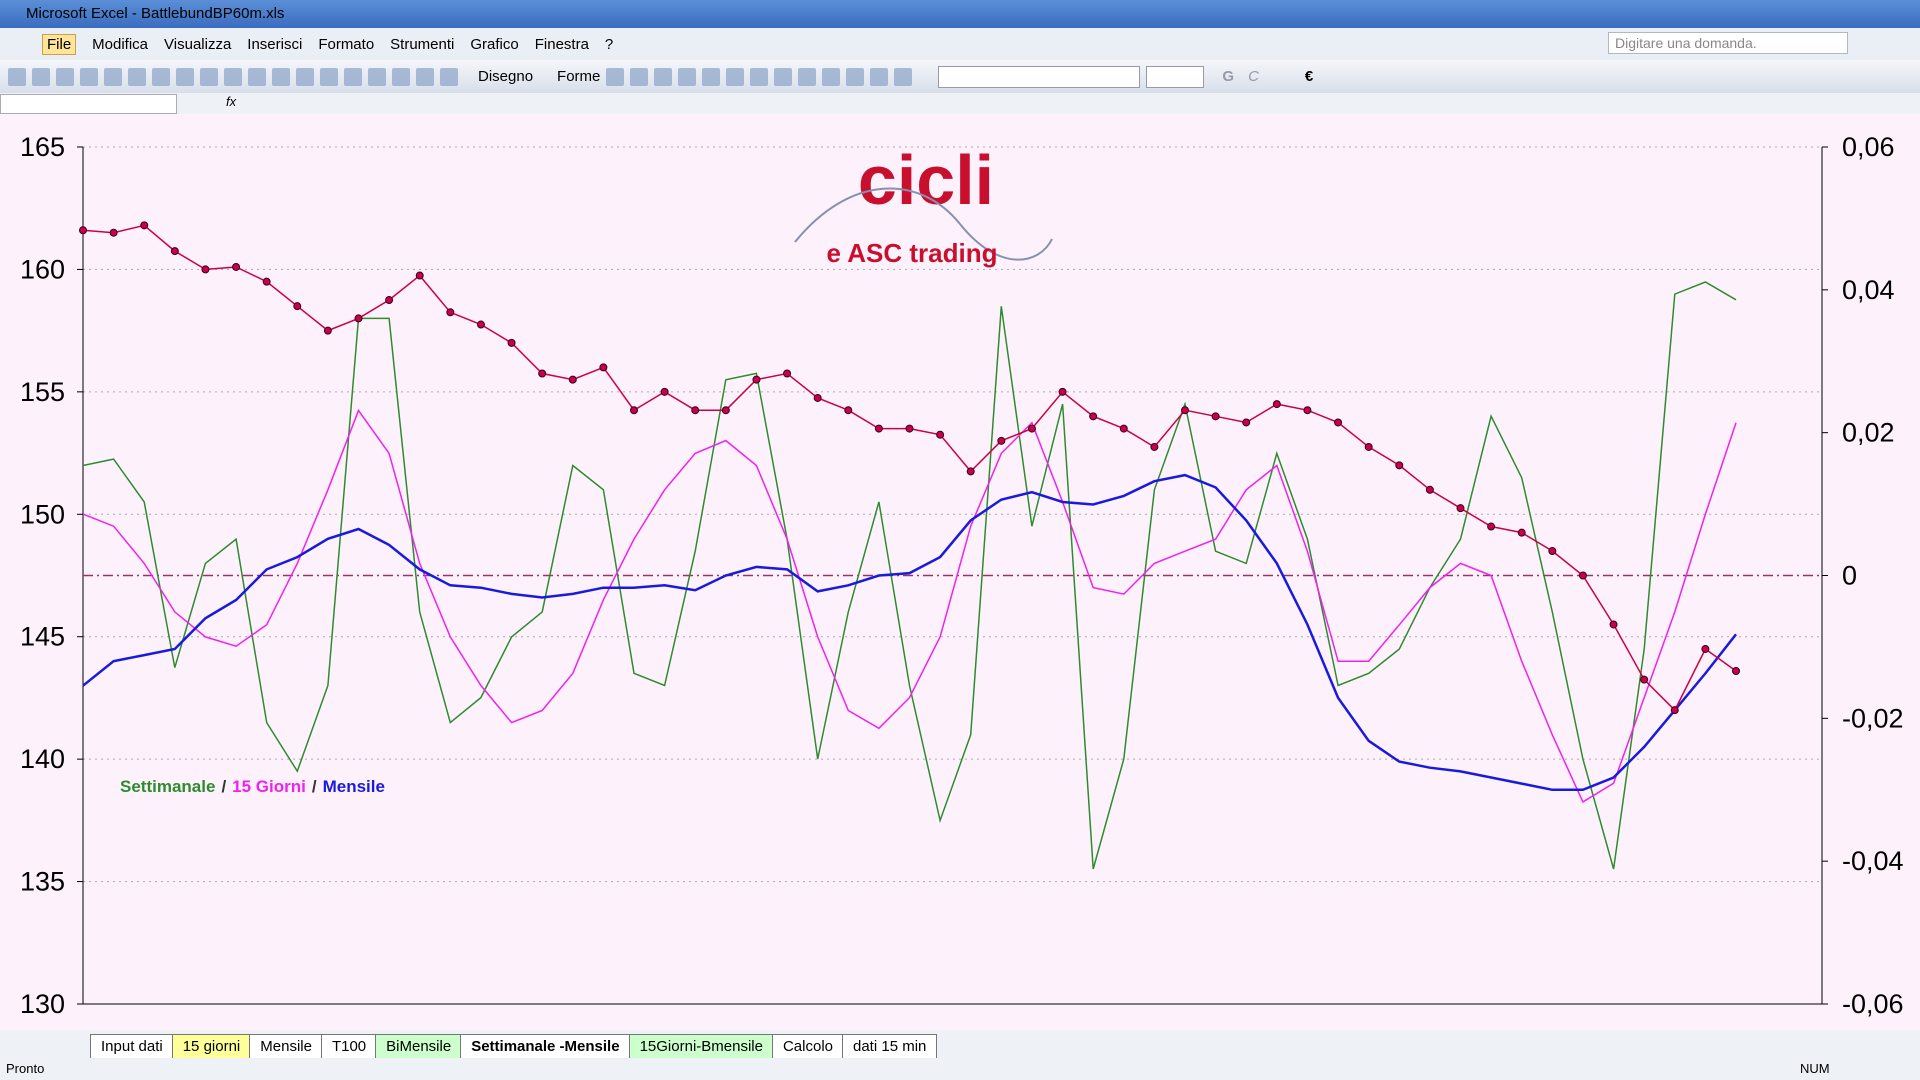 The width and height of the screenshot is (1920, 1080). What do you see at coordinates (1868, 290) in the screenshot?
I see `y2-tick-label: 0,04` at bounding box center [1868, 290].